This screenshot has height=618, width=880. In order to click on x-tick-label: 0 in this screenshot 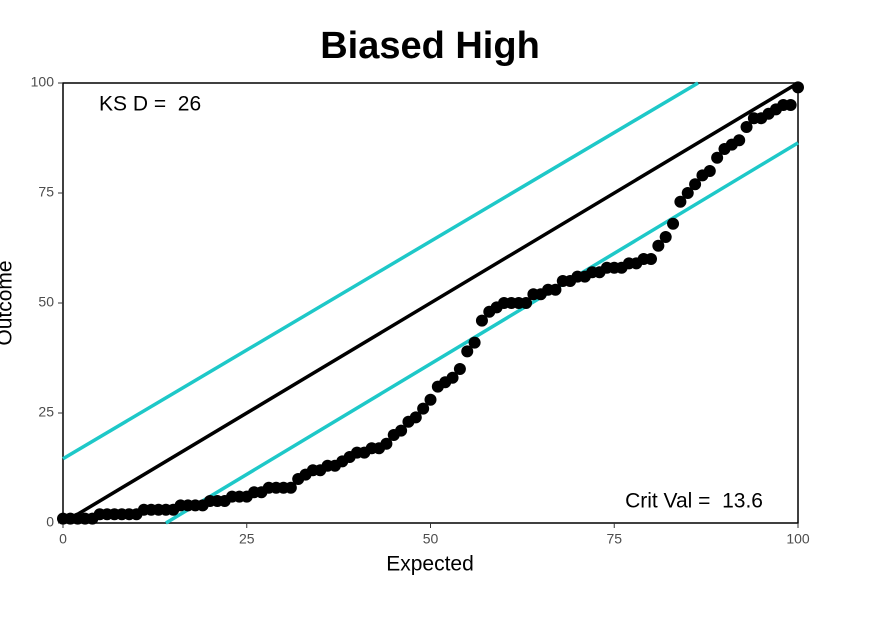, I will do `click(63, 539)`.